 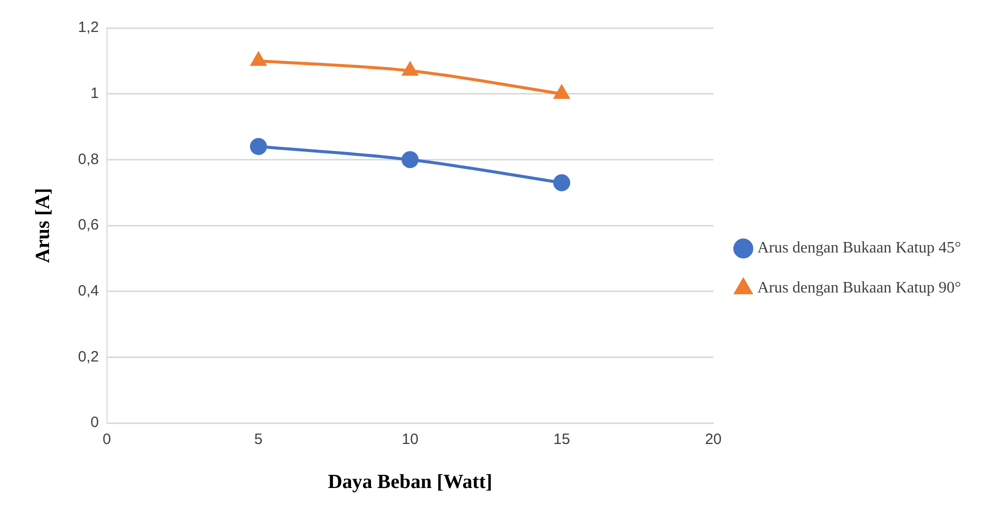 I want to click on legend-label: Arus dengan Bukaan Katup 90°, so click(x=859, y=288).